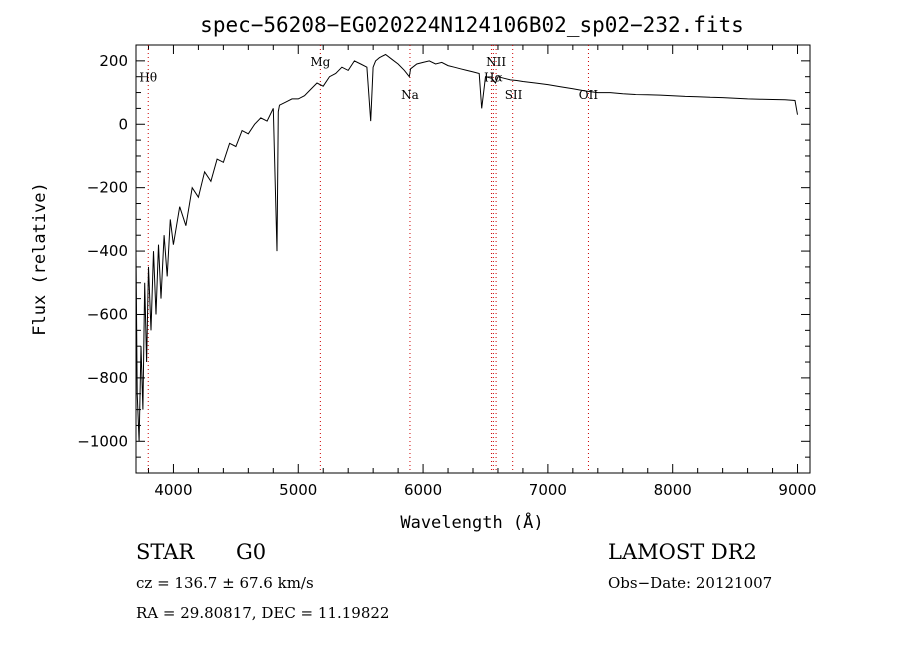 The height and width of the screenshot is (650, 900). Describe the element at coordinates (225, 583) in the screenshot. I see `velocity-text: cz = 136.7 ± 67.6 km/s` at that location.